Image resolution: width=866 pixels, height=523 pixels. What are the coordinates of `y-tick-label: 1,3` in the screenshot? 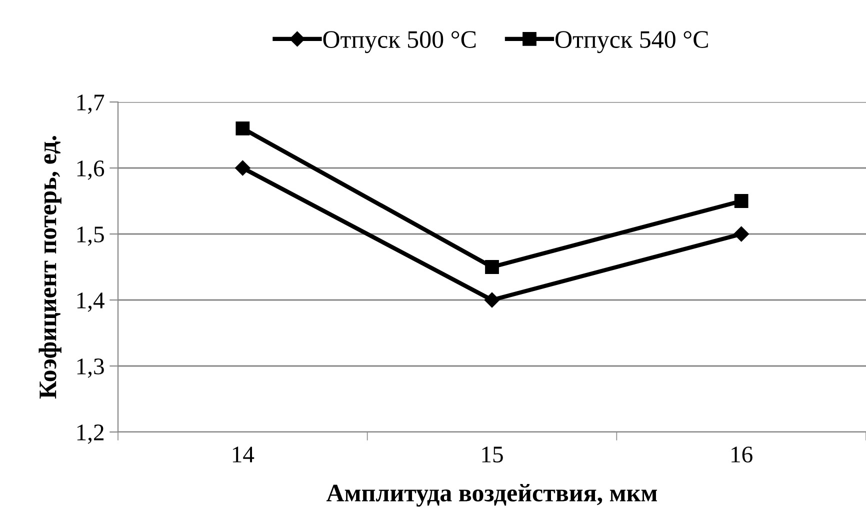 It's located at (90, 368).